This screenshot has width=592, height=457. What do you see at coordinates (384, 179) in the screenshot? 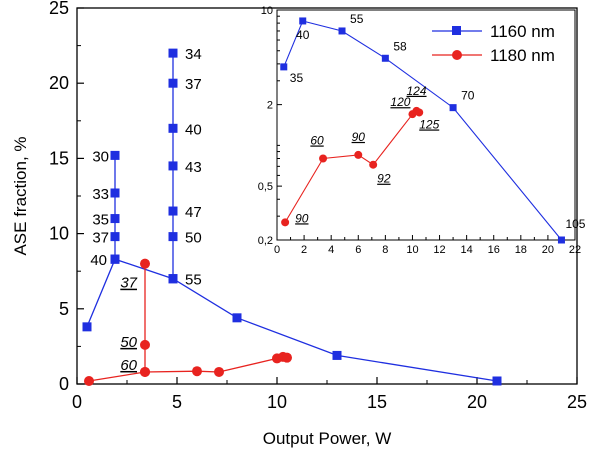
I see `inset-point-label-1180: 92` at bounding box center [384, 179].